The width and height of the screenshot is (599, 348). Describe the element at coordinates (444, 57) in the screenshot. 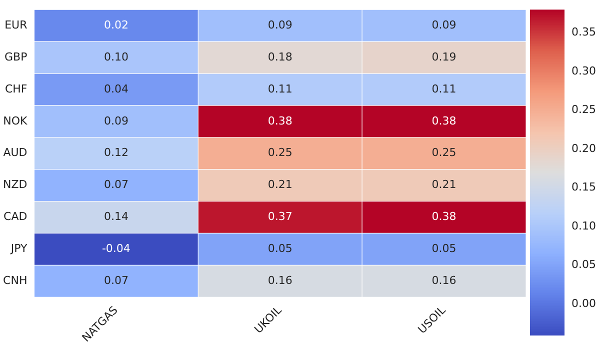

I see `data-label: 0.19` at that location.